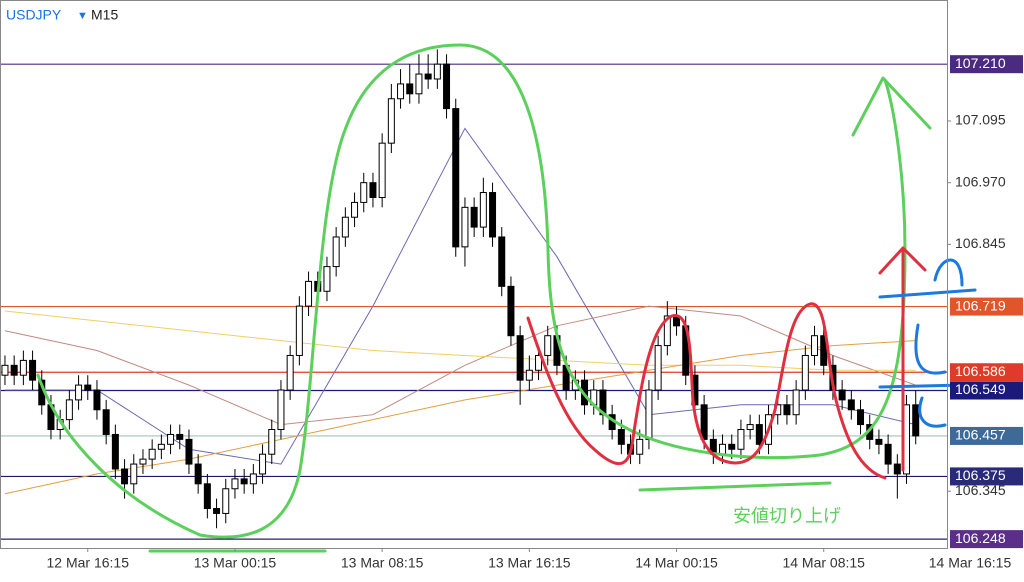  What do you see at coordinates (980, 490) in the screenshot?
I see `y-tick-label: 106.345` at bounding box center [980, 490].